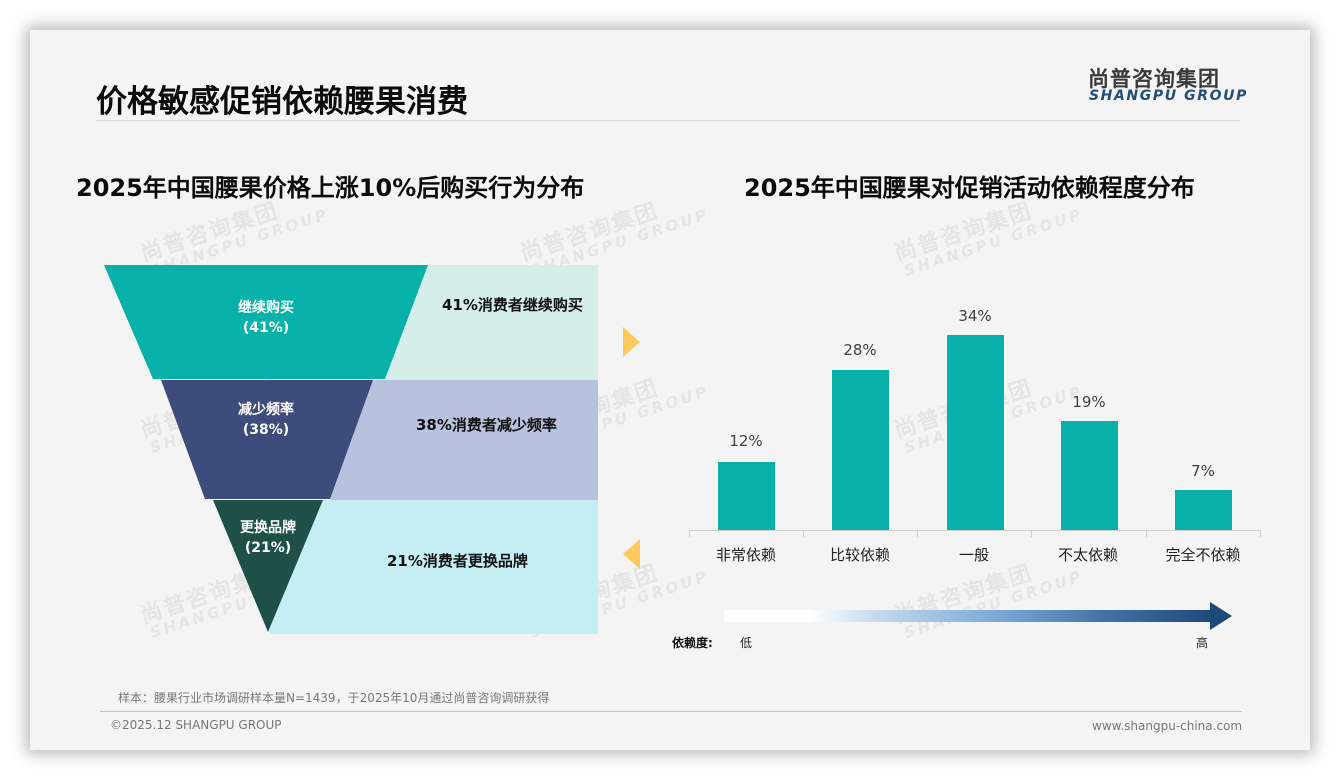 This screenshot has width=1340, height=780. I want to click on scale-high-label: 高, so click(1202, 643).